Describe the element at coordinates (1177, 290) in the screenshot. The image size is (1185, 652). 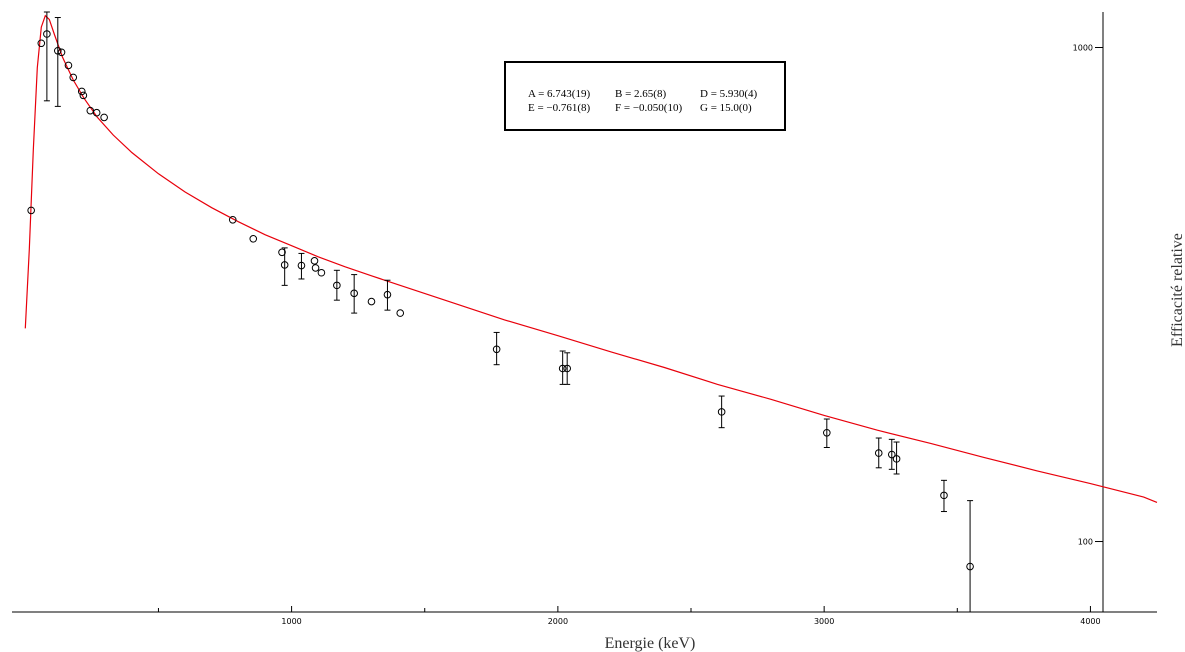
I see `y-axis-title: Efficacité relative` at that location.